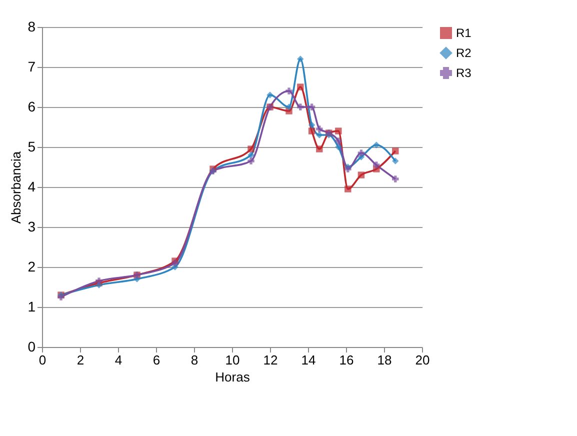 The width and height of the screenshot is (577, 436). I want to click on x-tick-label: 6, so click(156, 360).